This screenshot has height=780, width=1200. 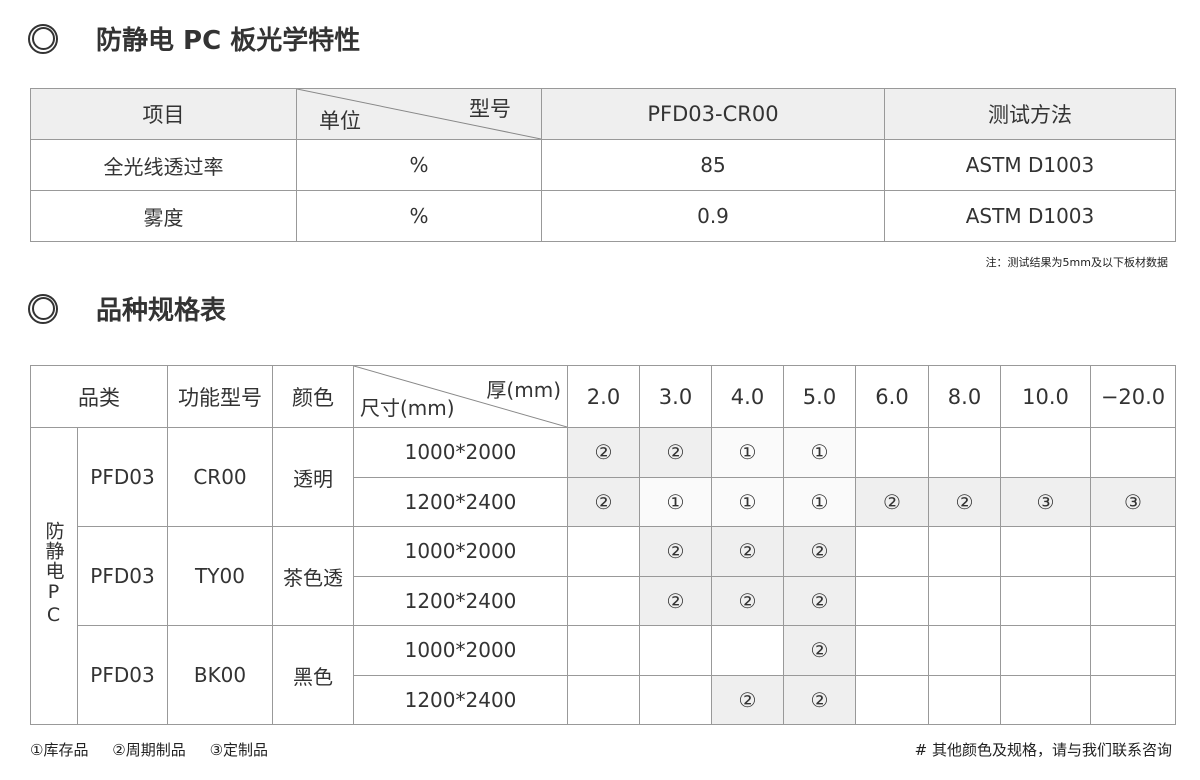 I want to click on header-thickness-value: 10.0, so click(x=1045, y=396).